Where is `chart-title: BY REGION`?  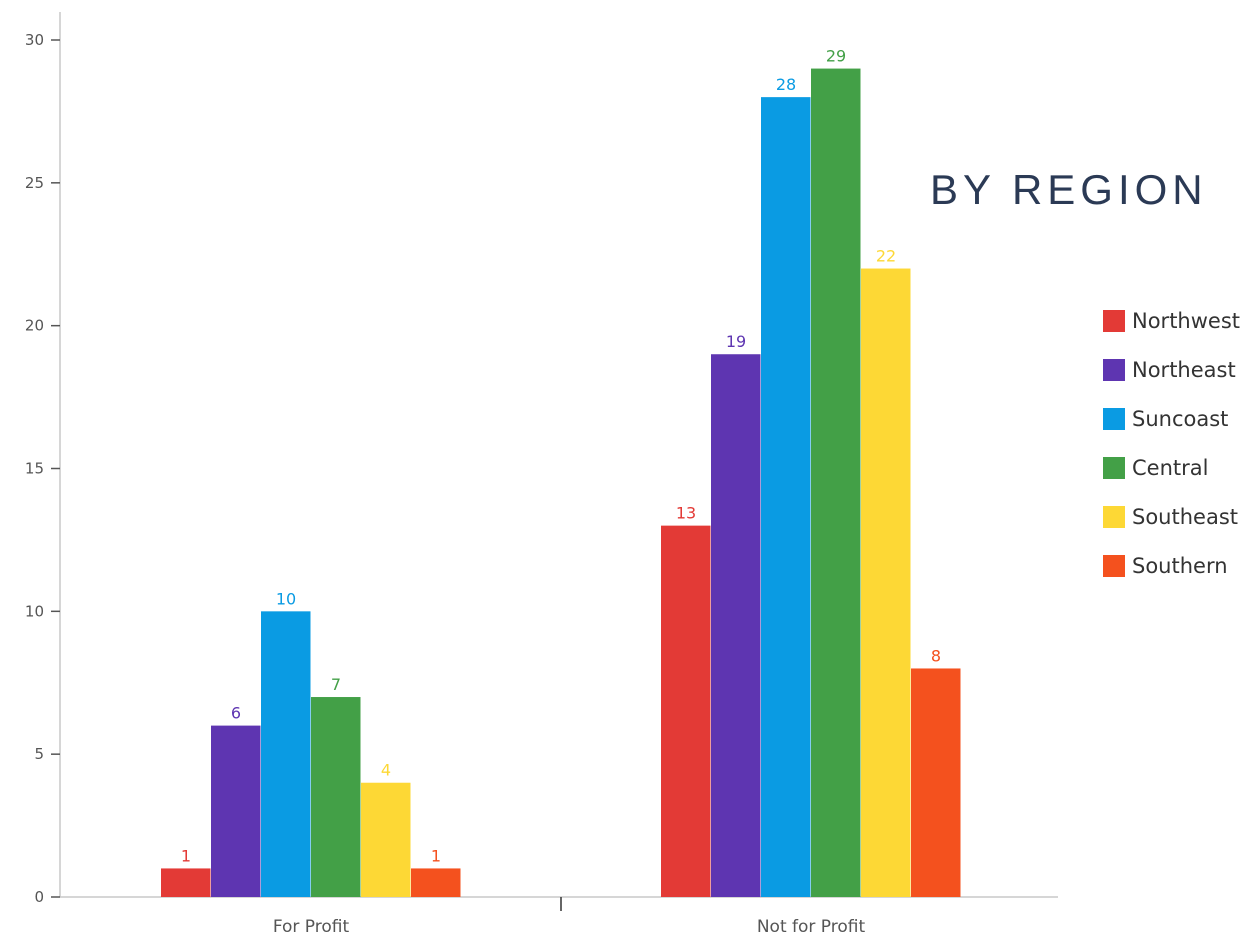 chart-title: BY REGION is located at coordinates (1069, 189).